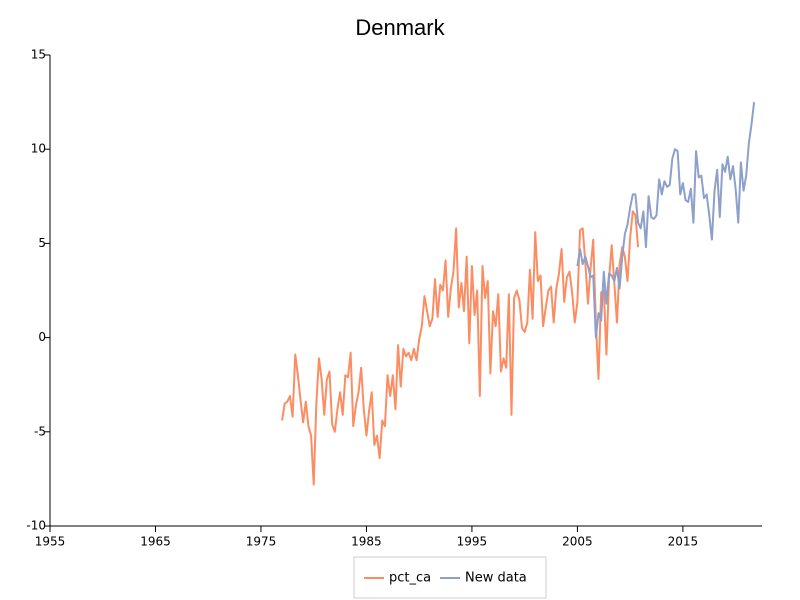 The width and height of the screenshot is (800, 600). I want to click on series-line, so click(666, 220).